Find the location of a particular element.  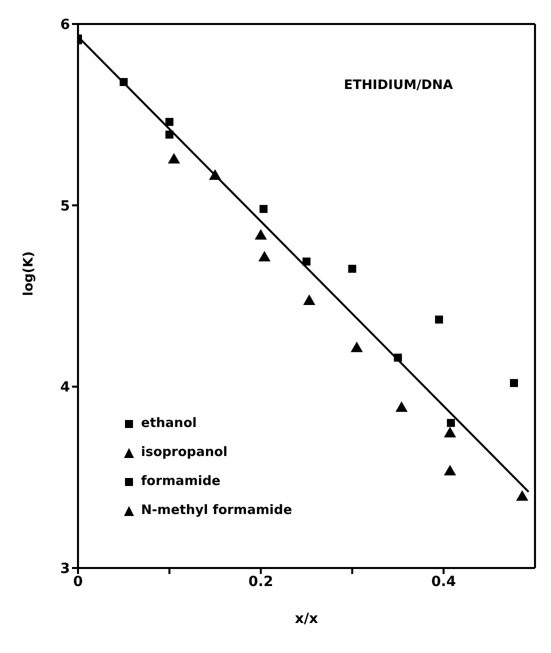

y-tick-label: 6 is located at coordinates (65, 24).